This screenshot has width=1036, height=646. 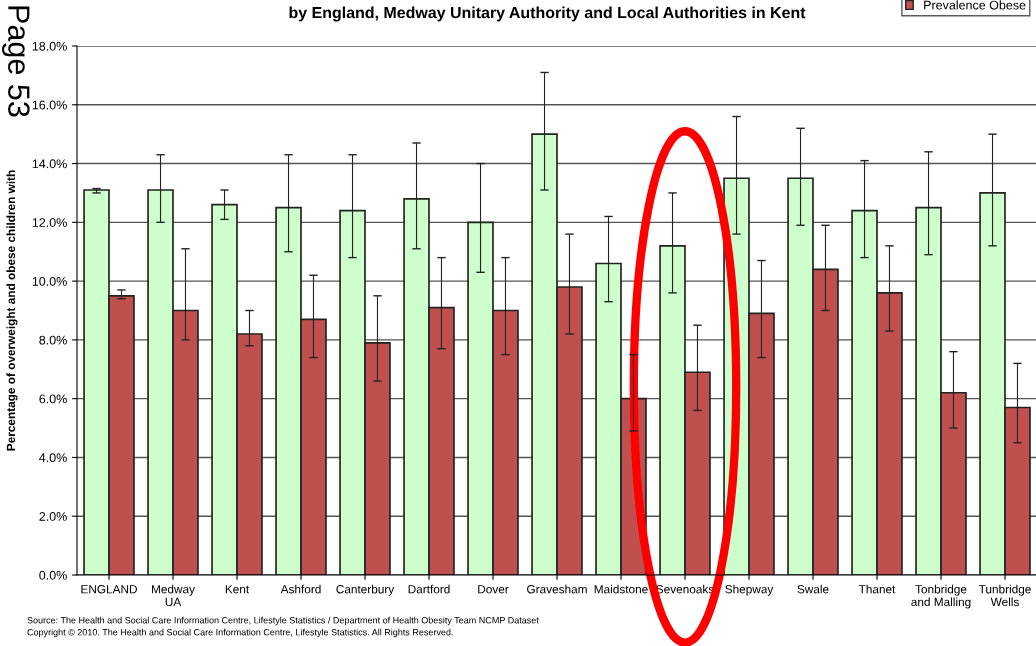 I want to click on chart-title: by England, Medway Unitary Authority and Local Authorities in Kent, so click(x=547, y=14).